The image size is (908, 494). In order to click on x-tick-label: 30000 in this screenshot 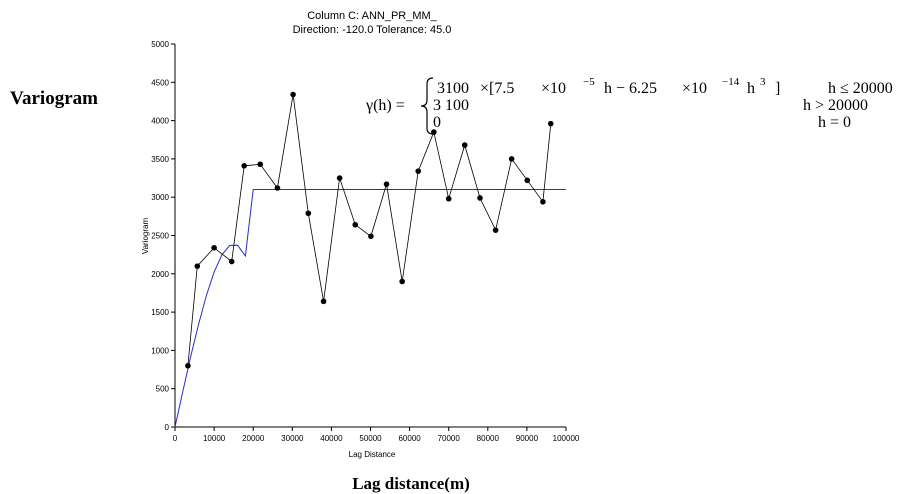, I will do `click(292, 438)`.